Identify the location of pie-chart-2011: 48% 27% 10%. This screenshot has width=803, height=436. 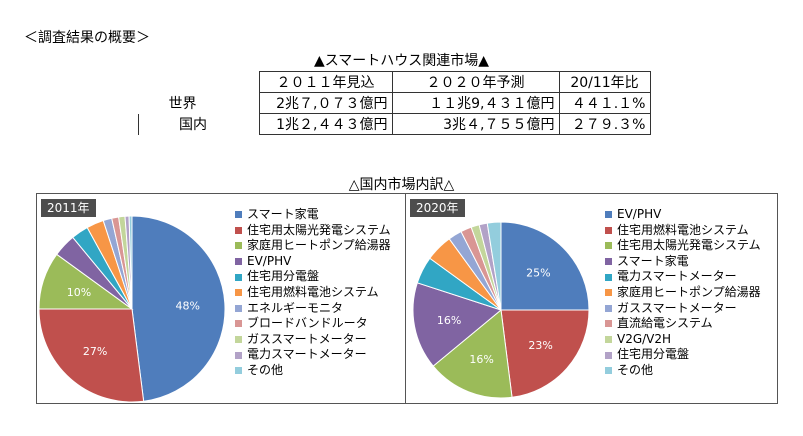
(132, 309).